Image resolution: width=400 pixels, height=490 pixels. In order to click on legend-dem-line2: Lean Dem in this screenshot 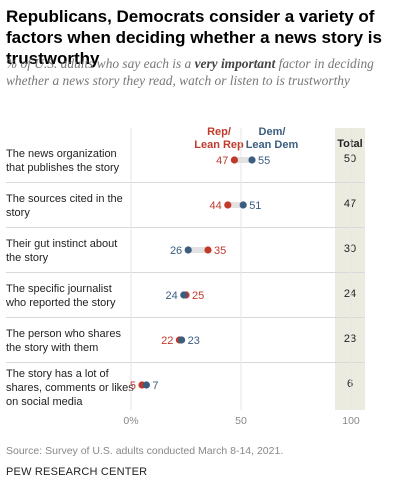, I will do `click(272, 145)`.